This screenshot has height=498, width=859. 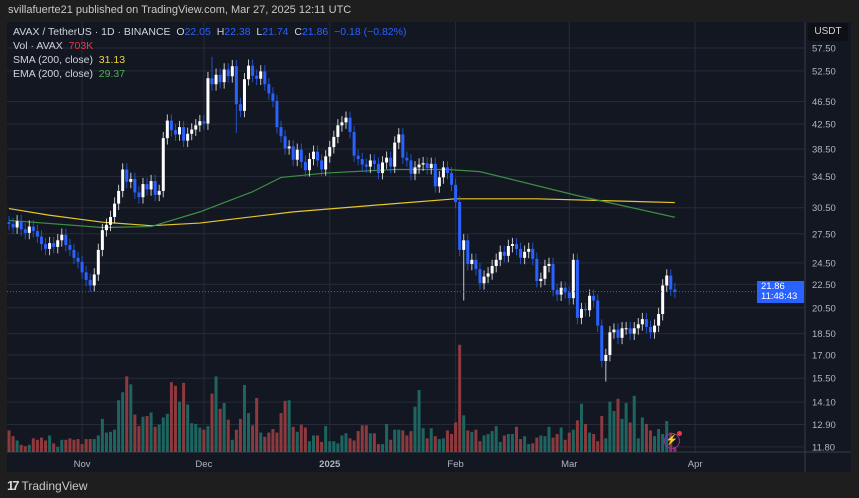 What do you see at coordinates (824, 177) in the screenshot?
I see `y-tick-label: 34.50` at bounding box center [824, 177].